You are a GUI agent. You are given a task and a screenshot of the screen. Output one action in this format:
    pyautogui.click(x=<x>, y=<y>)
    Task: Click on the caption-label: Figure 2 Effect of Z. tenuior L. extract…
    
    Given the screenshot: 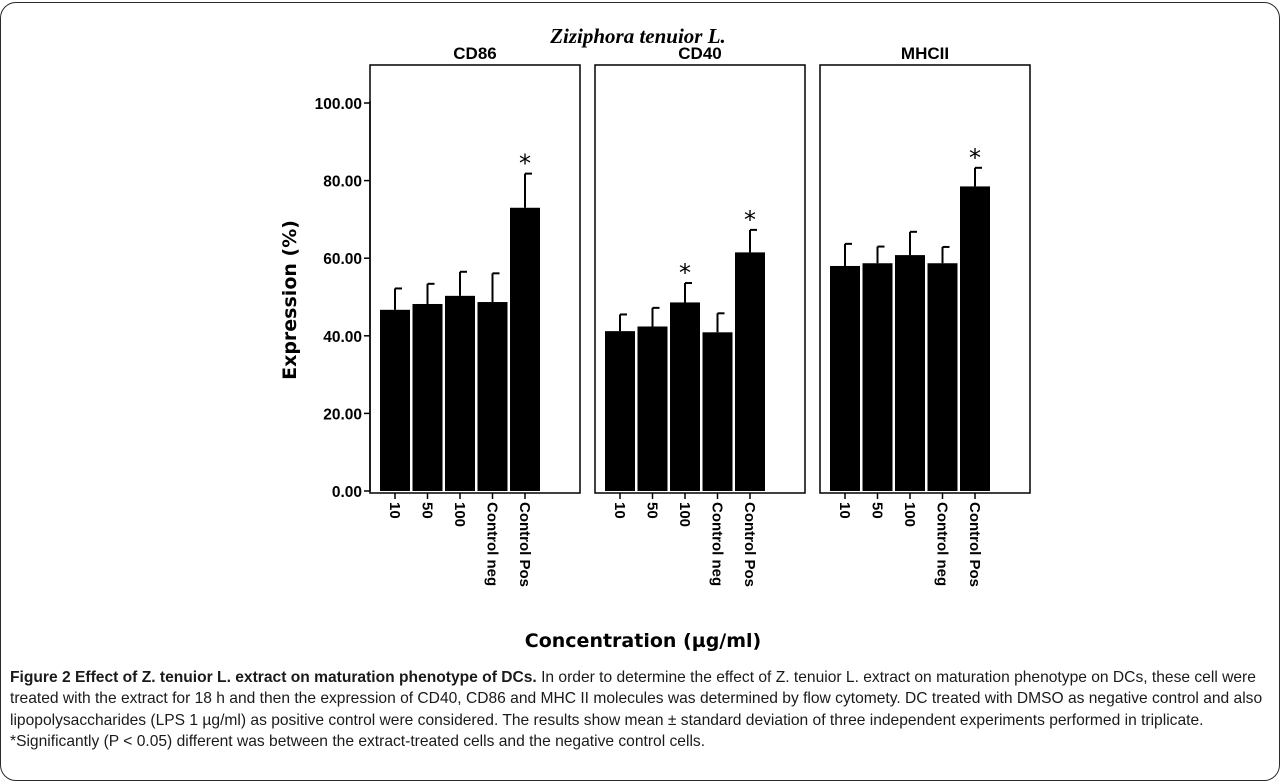 What is the action you would take?
    pyautogui.click(x=273, y=677)
    